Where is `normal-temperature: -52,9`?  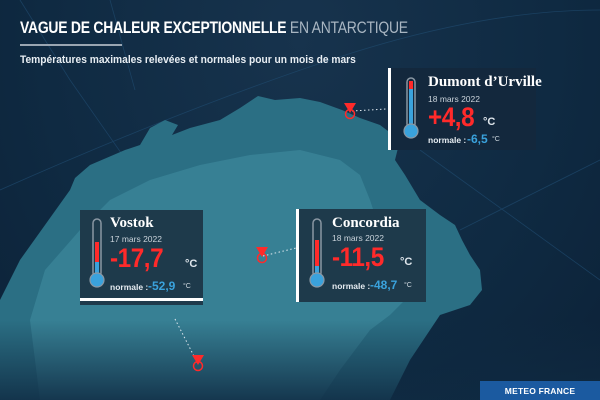
normal-temperature: -52,9 is located at coordinates (162, 286).